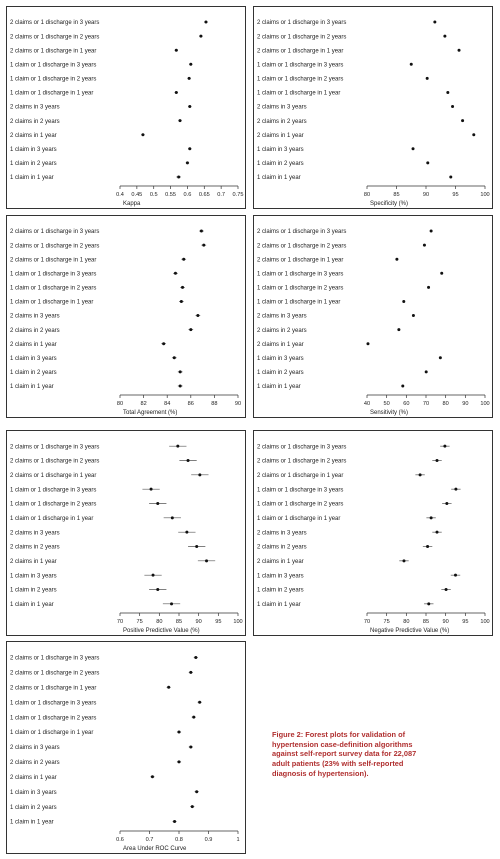 The height and width of the screenshot is (859, 500). What do you see at coordinates (389, 413) in the screenshot?
I see `x-axis-title: Sensitivity (%)` at bounding box center [389, 413].